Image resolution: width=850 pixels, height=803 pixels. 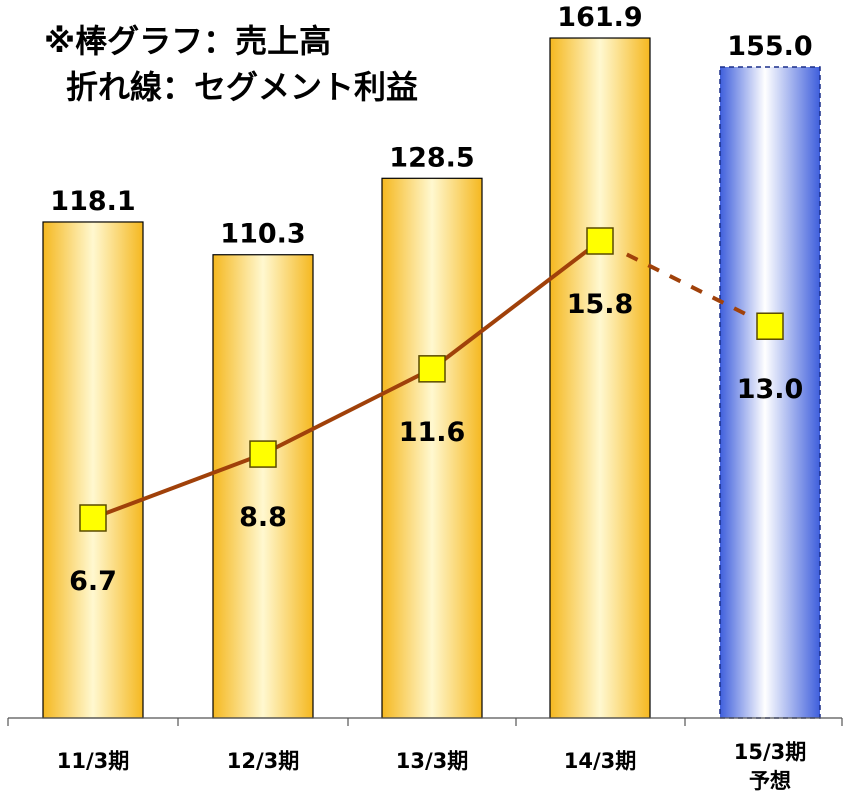 What do you see at coordinates (187, 41) in the screenshot?
I see `legend-line-bars: ※棒グラフ：売上高` at bounding box center [187, 41].